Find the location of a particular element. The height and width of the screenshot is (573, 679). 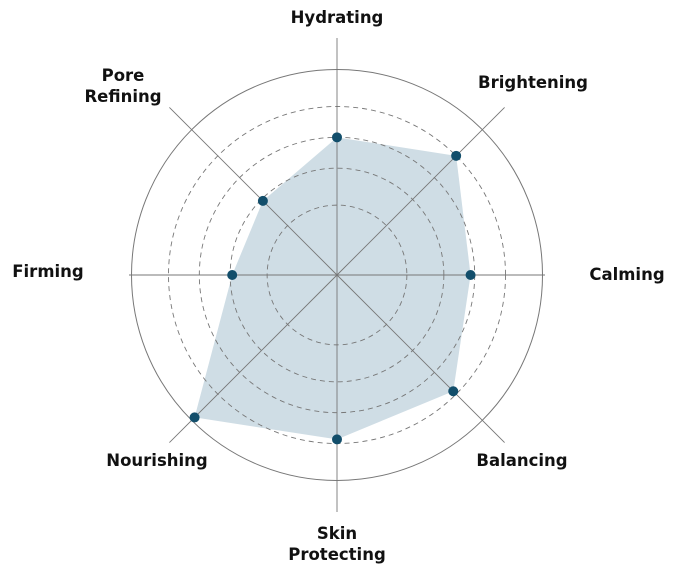

axis-label-line: Protecting is located at coordinates (337, 554).